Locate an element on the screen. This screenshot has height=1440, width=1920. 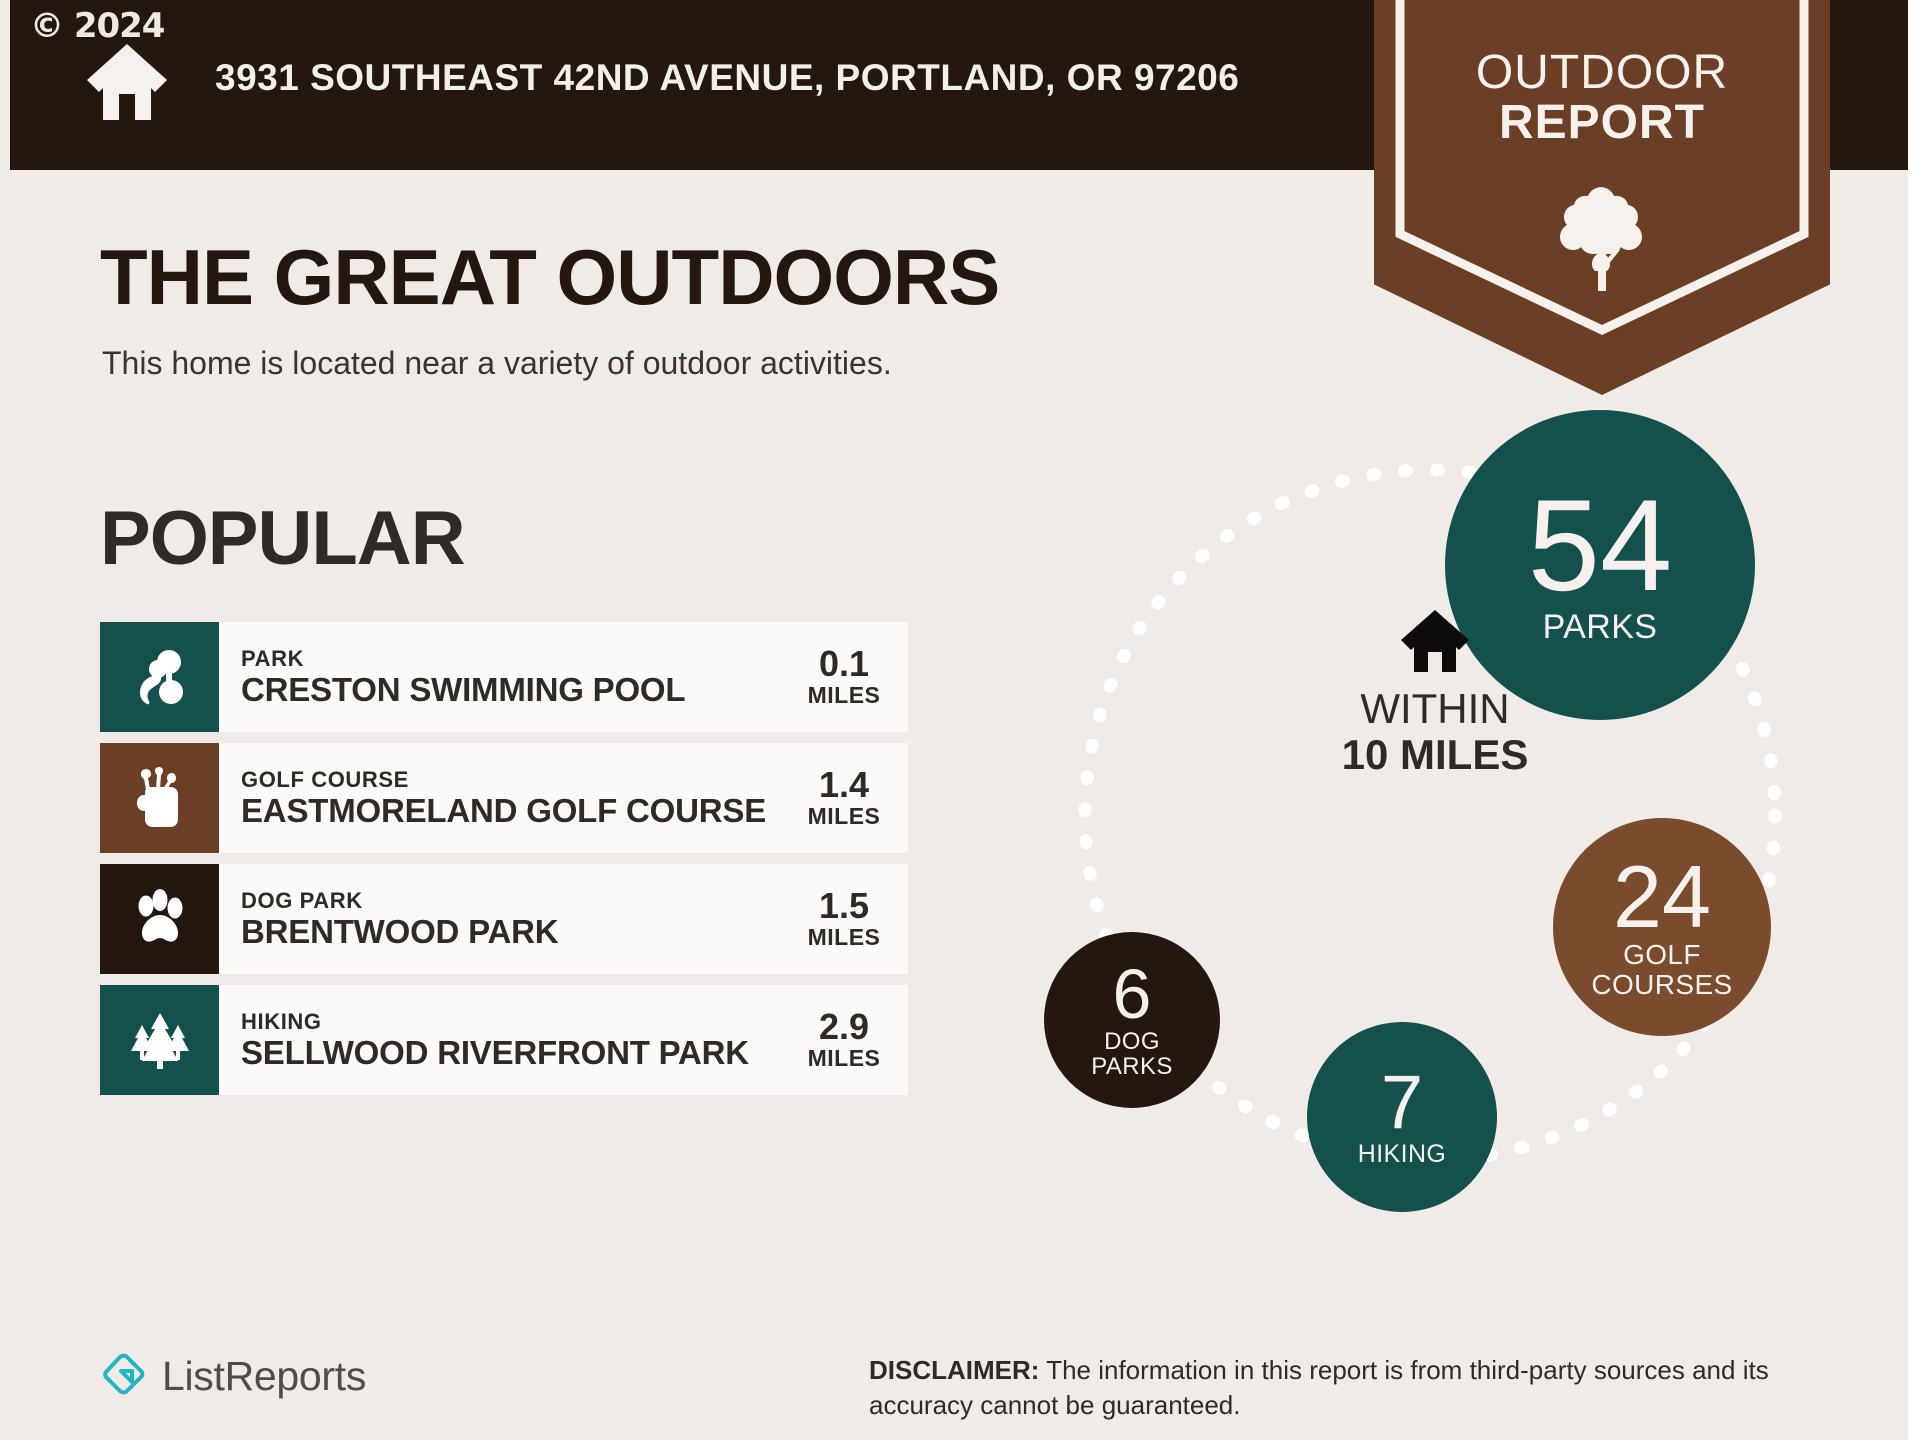
stat-value: 24 is located at coordinates (1662, 896).